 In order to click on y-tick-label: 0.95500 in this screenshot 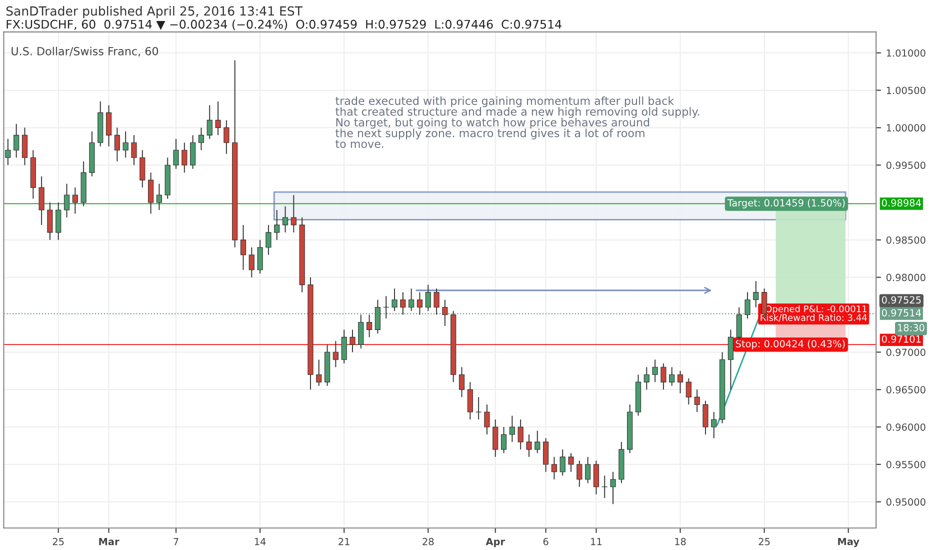, I will do `click(906, 464)`.